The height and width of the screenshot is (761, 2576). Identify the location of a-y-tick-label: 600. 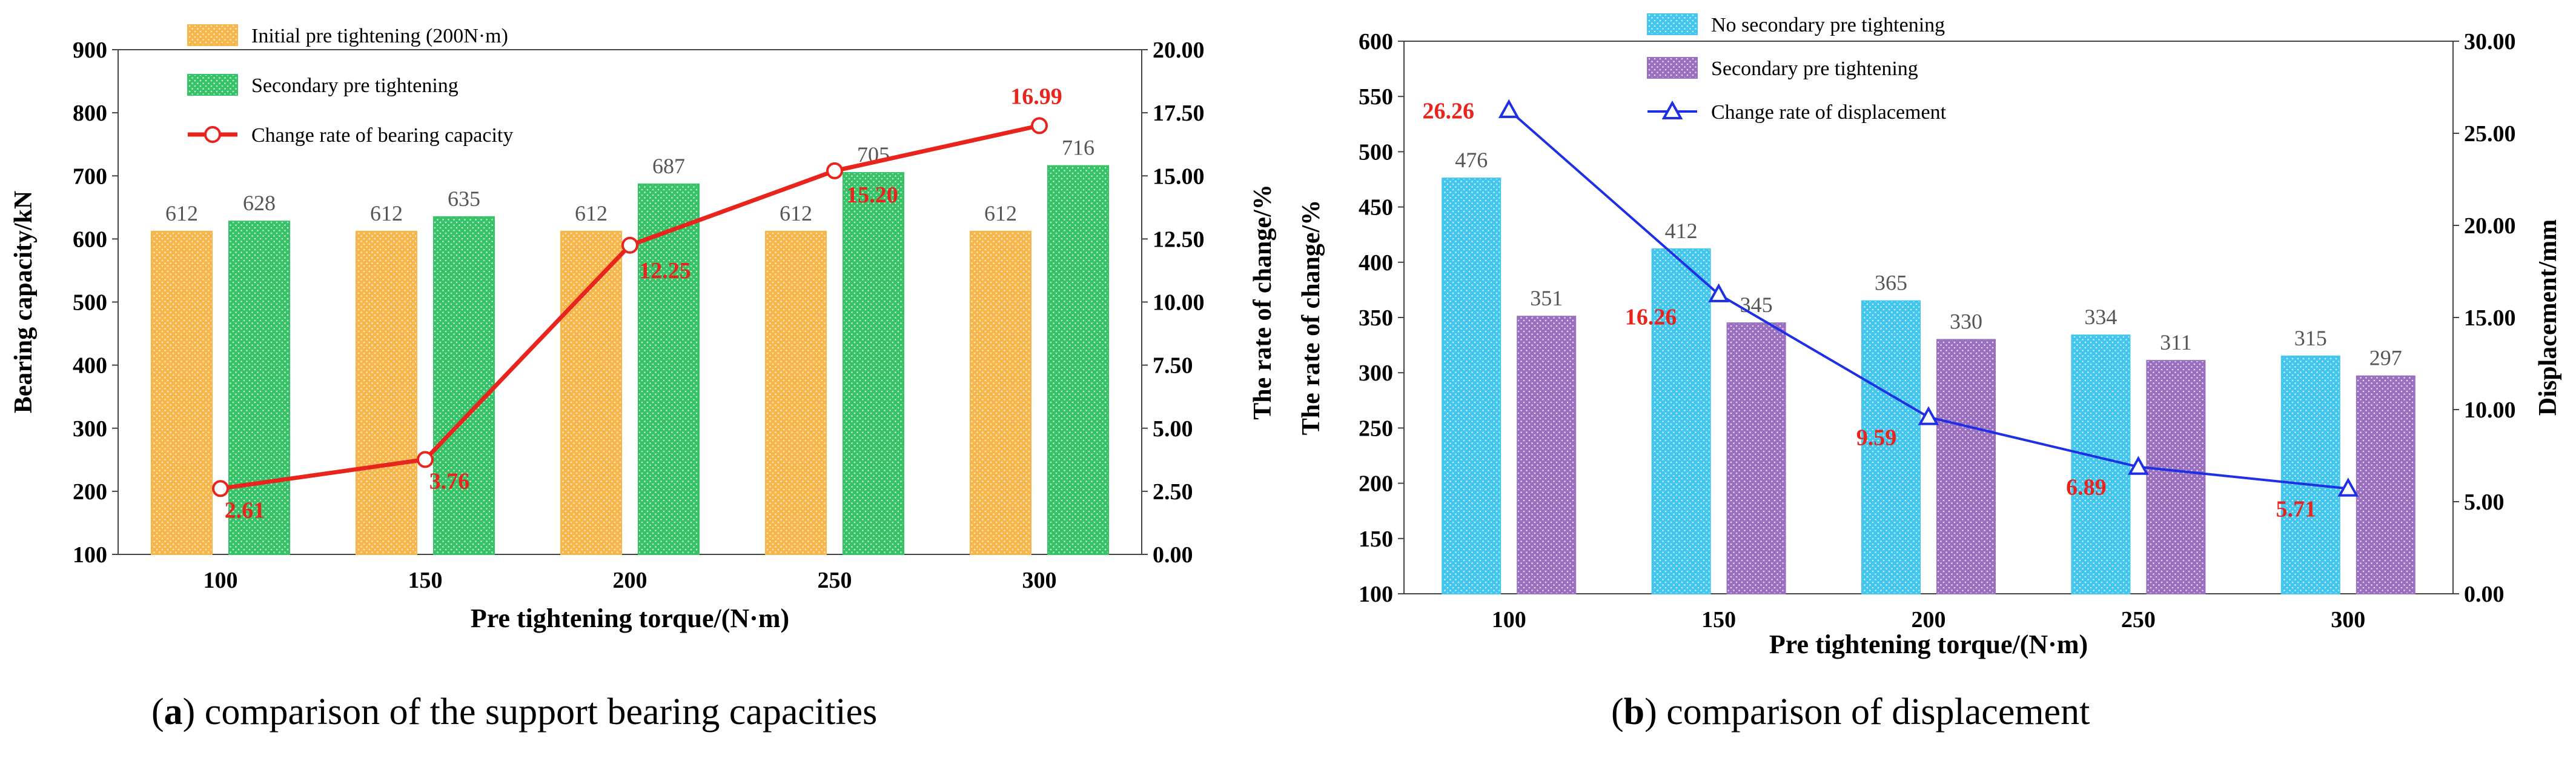
(90, 239).